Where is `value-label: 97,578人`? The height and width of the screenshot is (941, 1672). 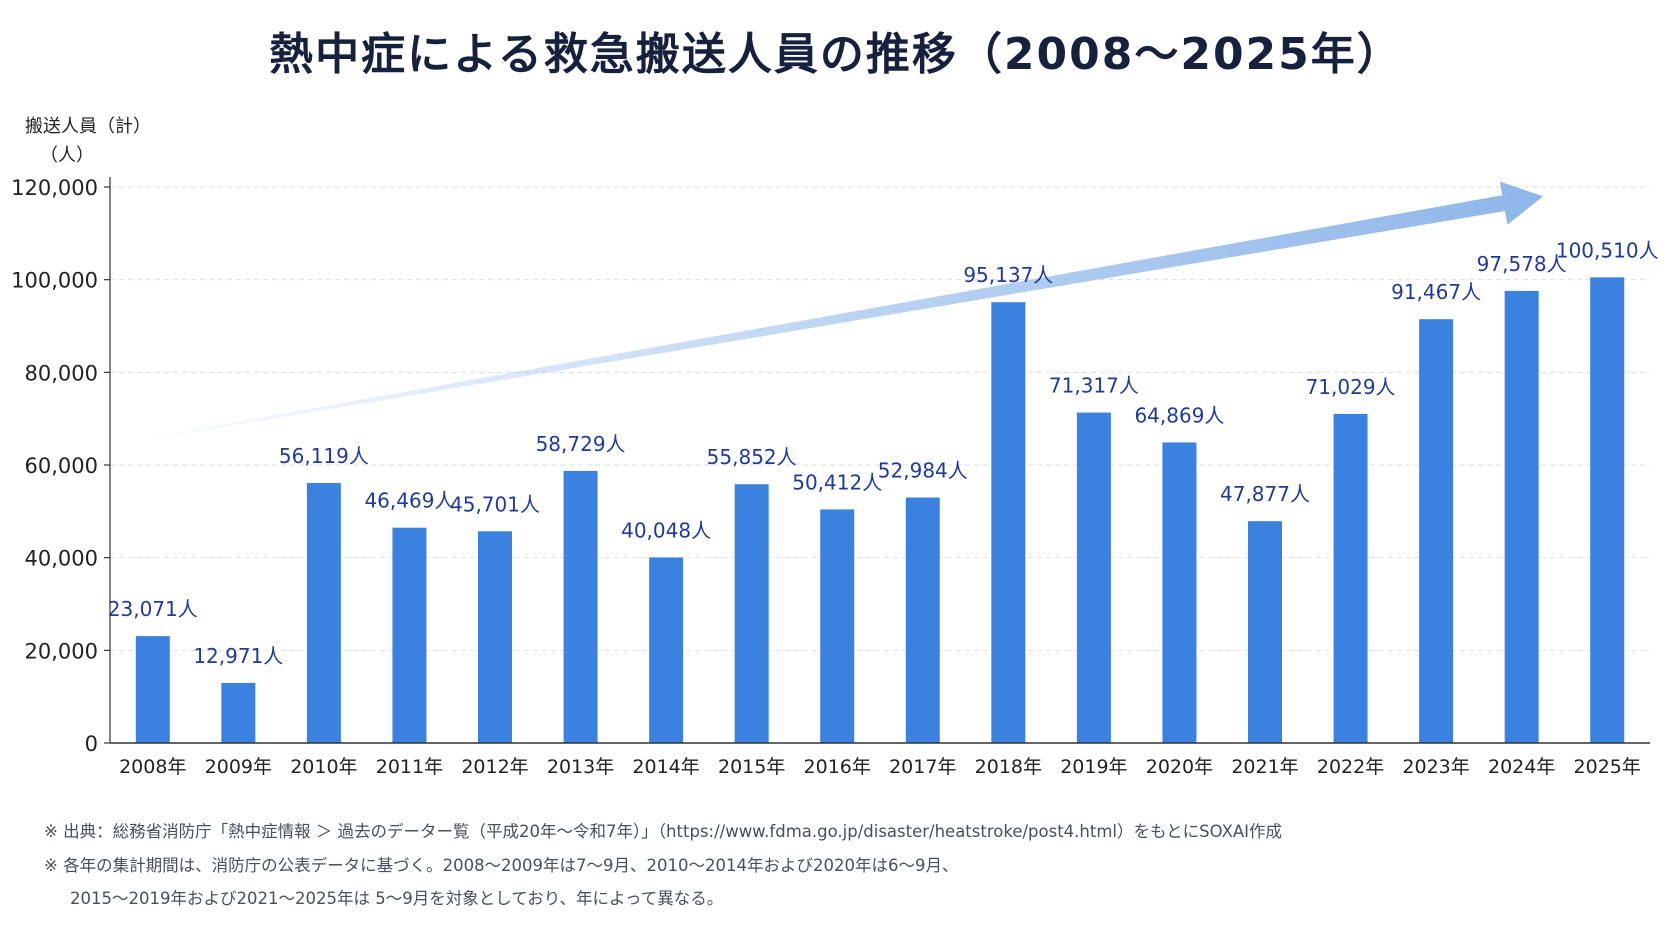
value-label: 97,578人 is located at coordinates (1522, 264).